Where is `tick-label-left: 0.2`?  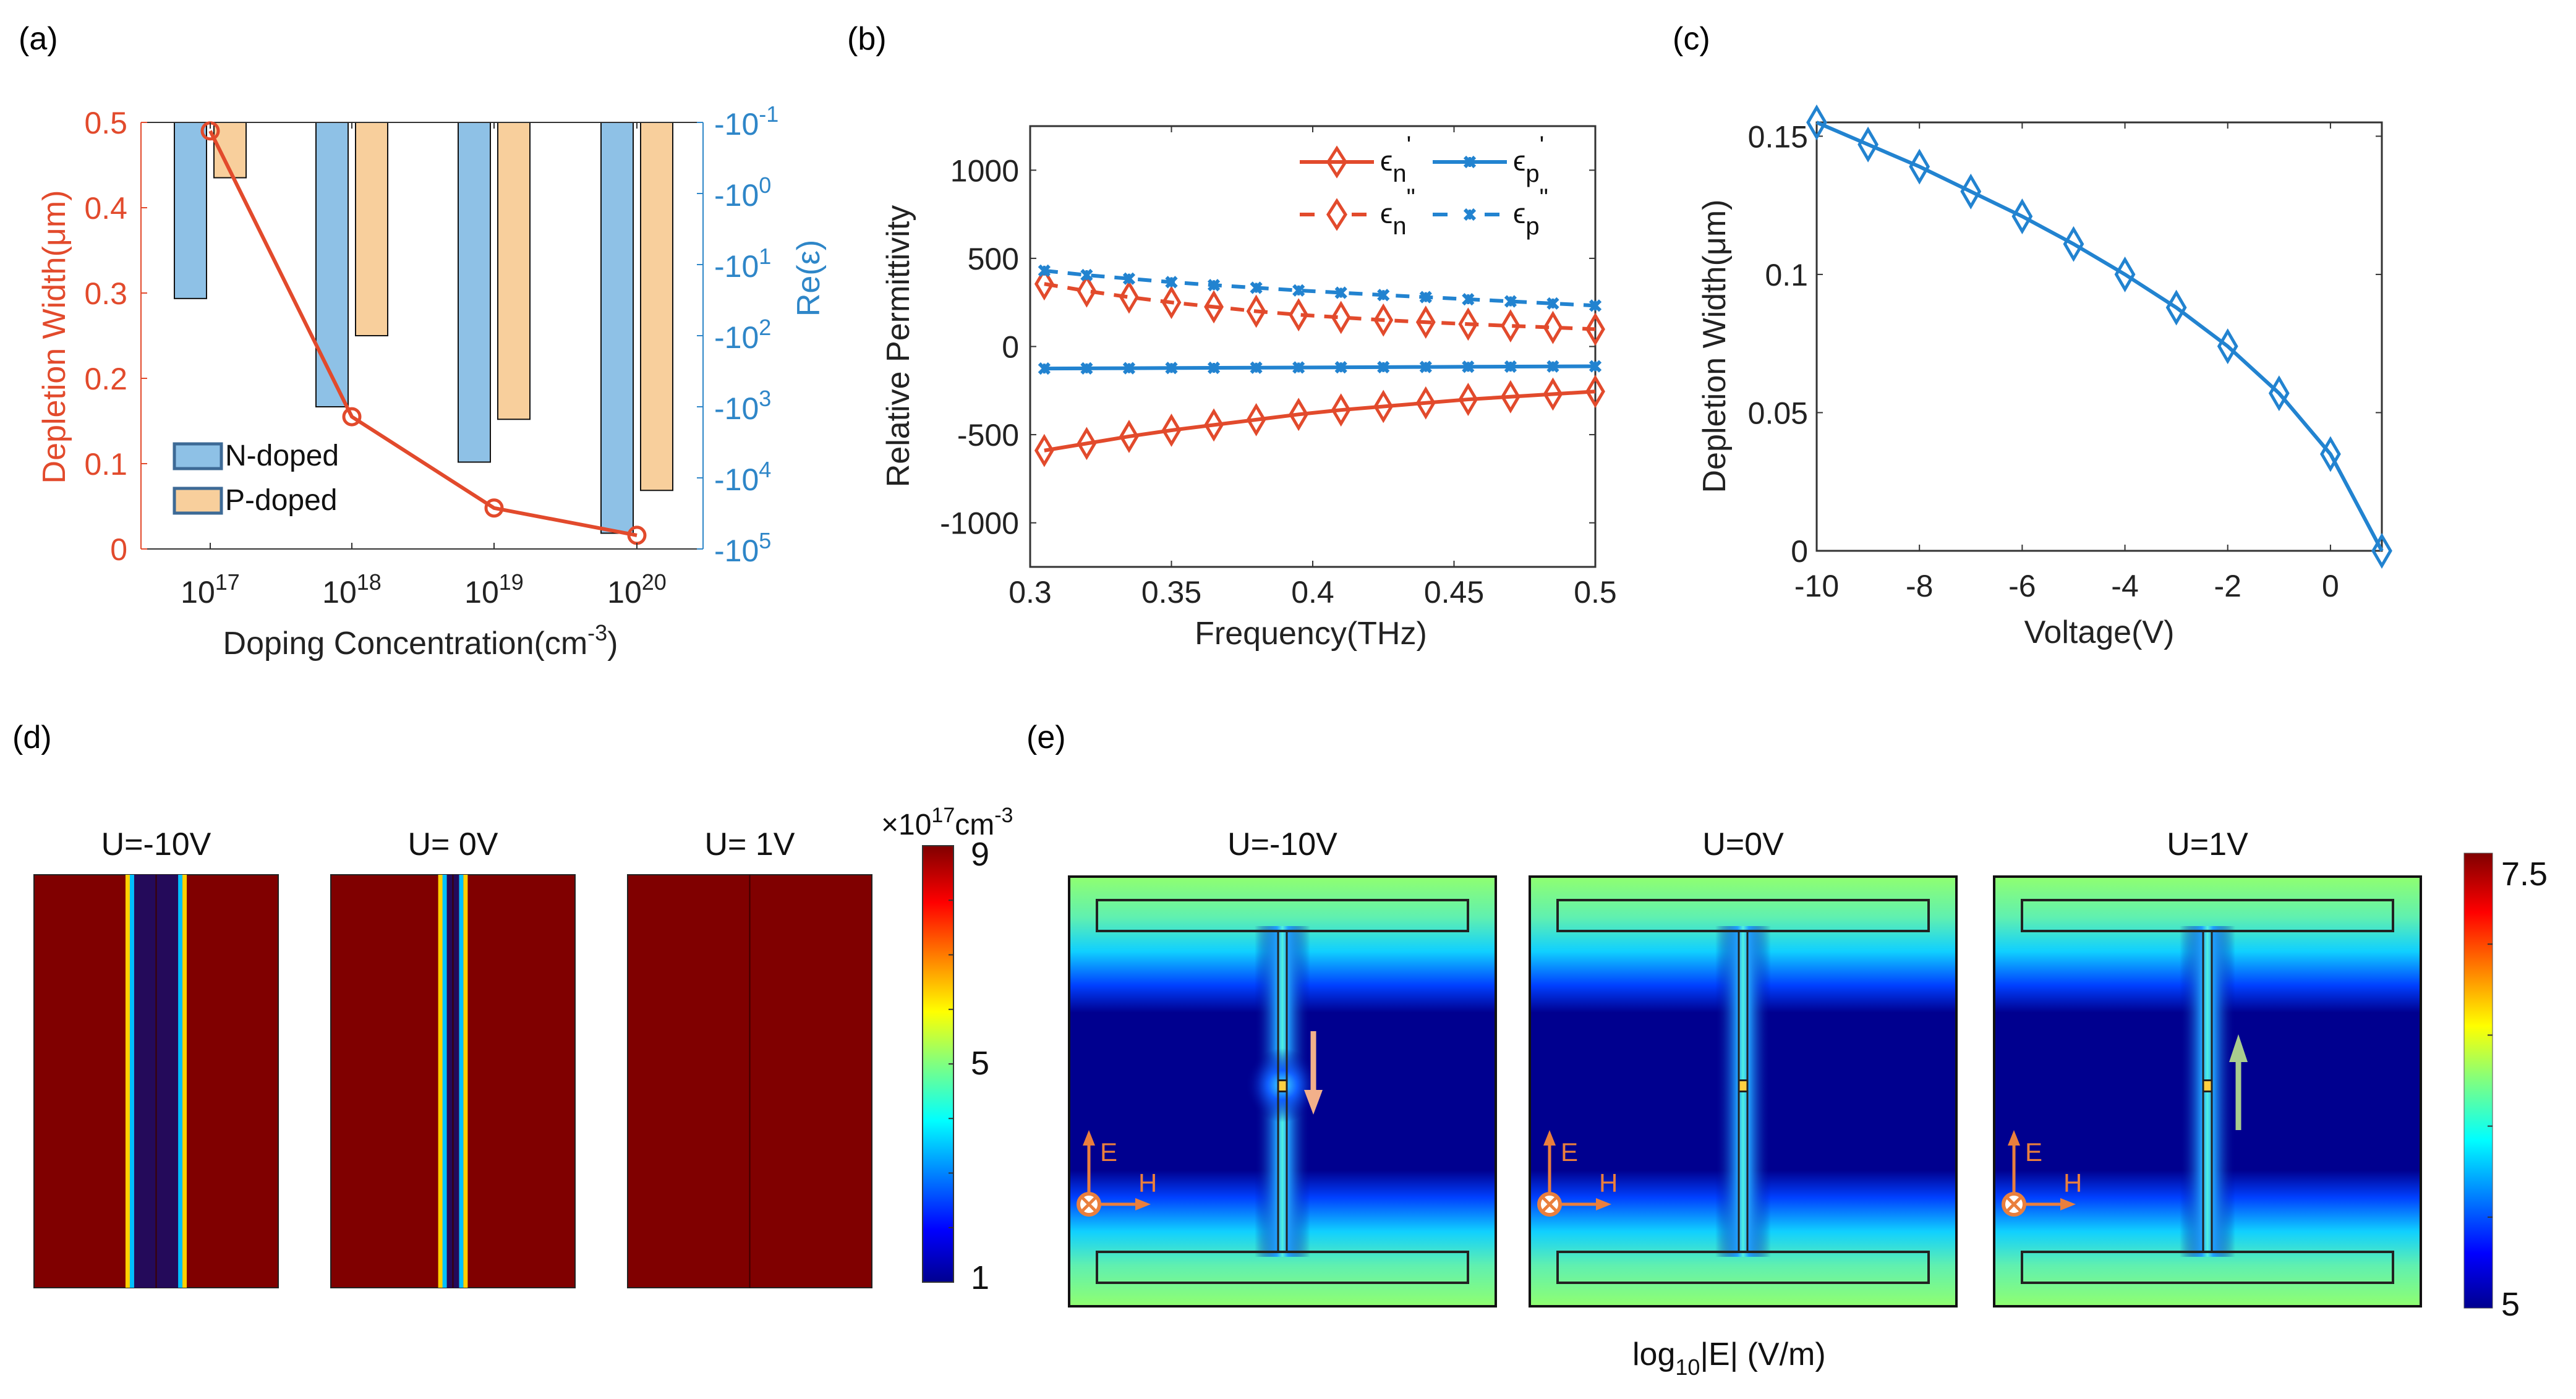 tick-label-left: 0.2 is located at coordinates (105, 379).